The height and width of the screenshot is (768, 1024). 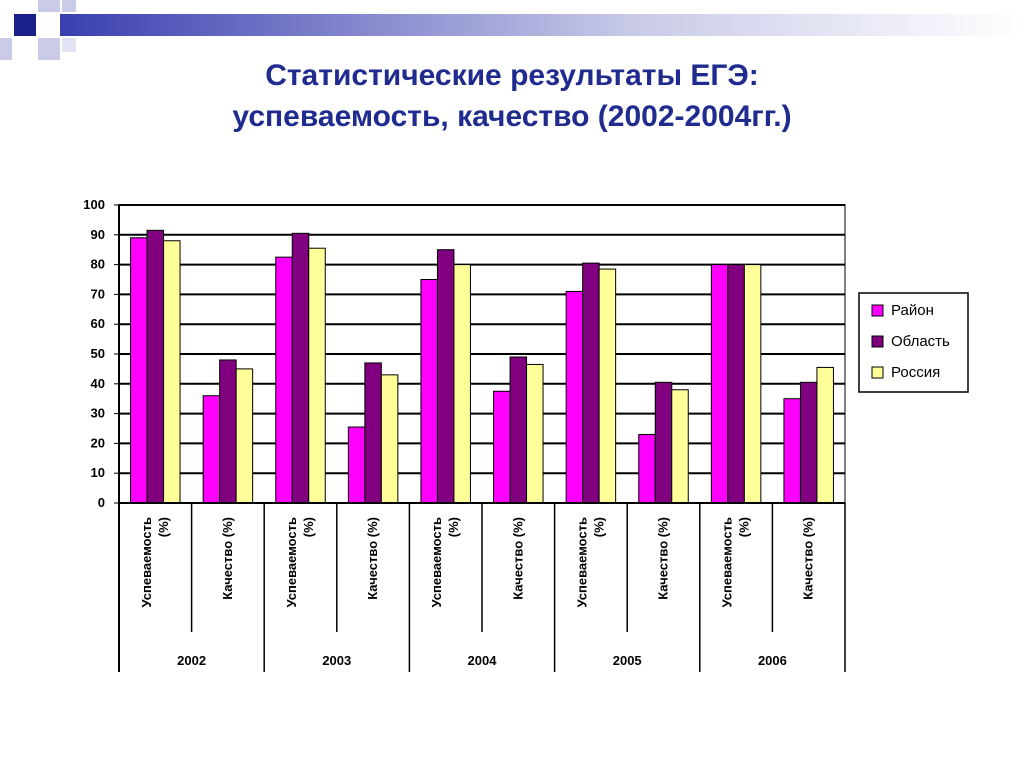 I want to click on group-label: 2006, so click(x=772, y=660).